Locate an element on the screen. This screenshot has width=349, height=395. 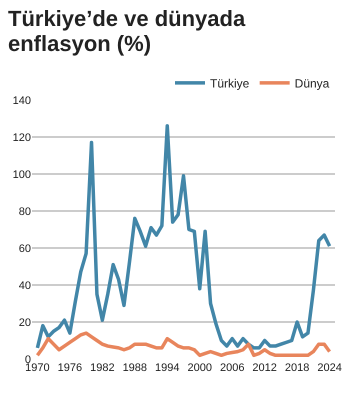
y-tick-label: 20 is located at coordinates (24, 322).